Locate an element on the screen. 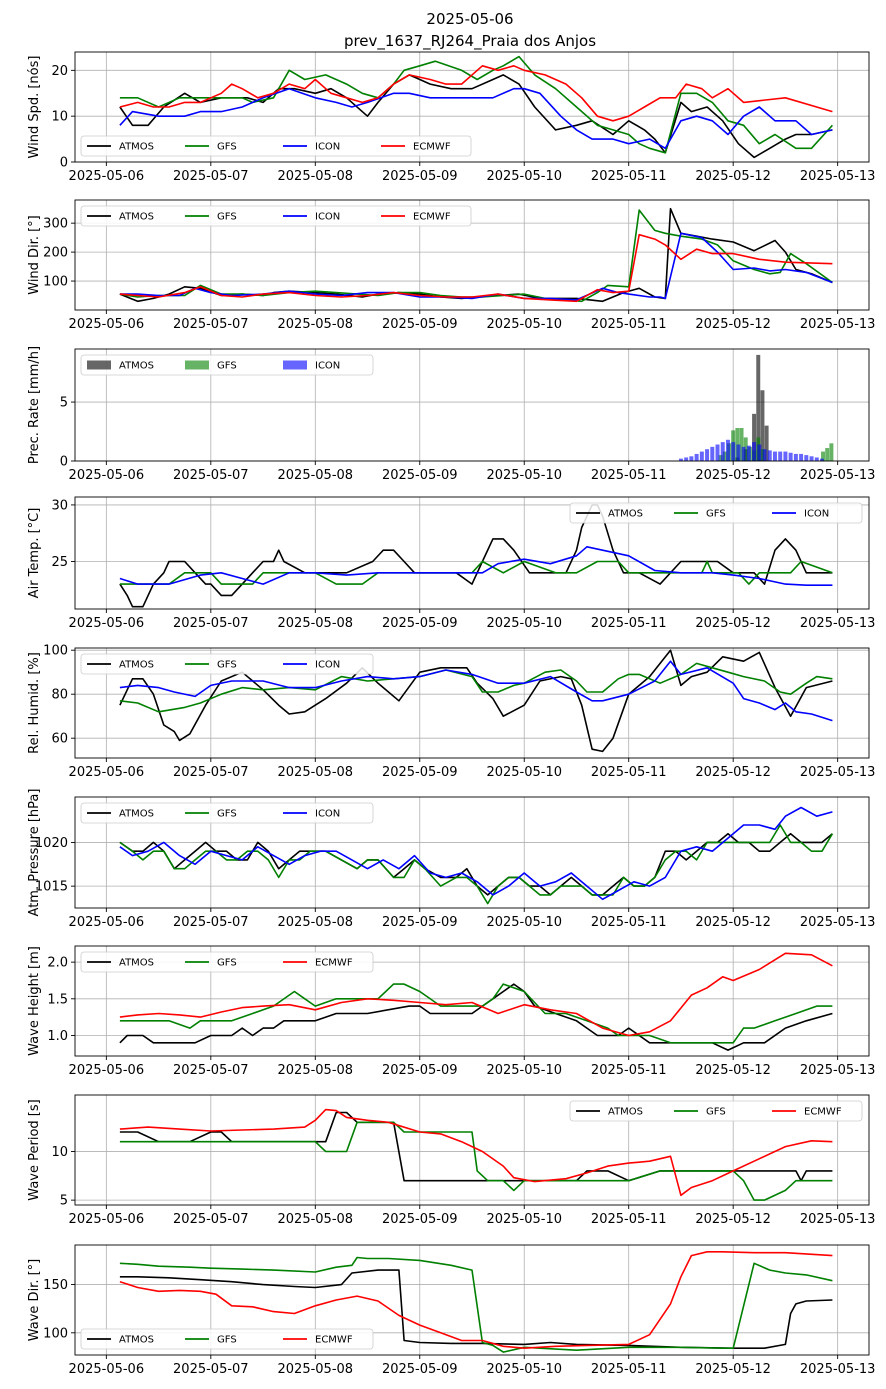  y-tick-label: 1.5 is located at coordinates (57, 999).